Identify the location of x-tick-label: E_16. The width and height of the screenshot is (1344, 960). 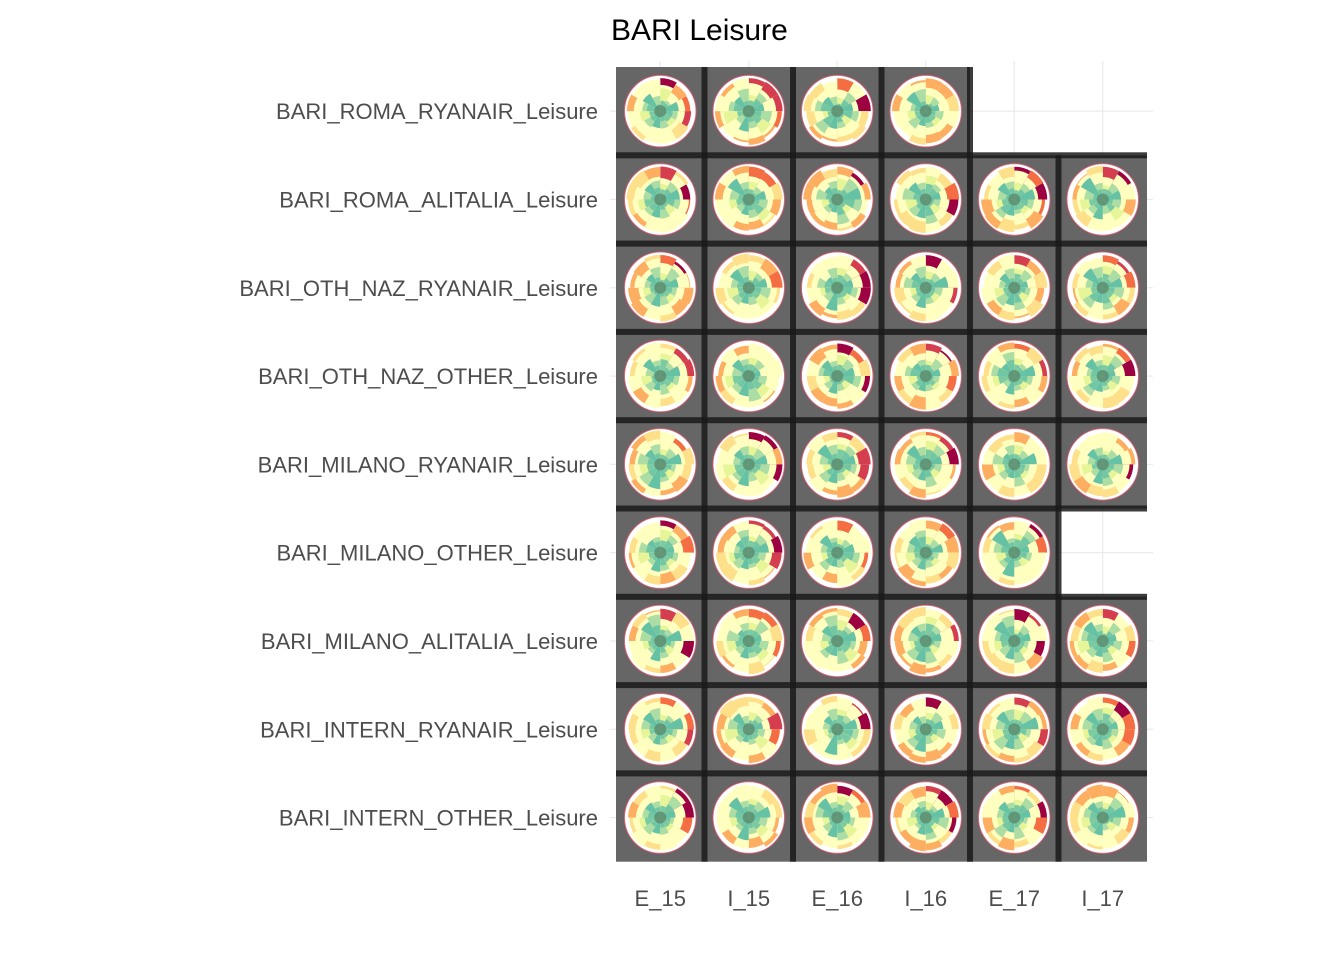
(837, 898).